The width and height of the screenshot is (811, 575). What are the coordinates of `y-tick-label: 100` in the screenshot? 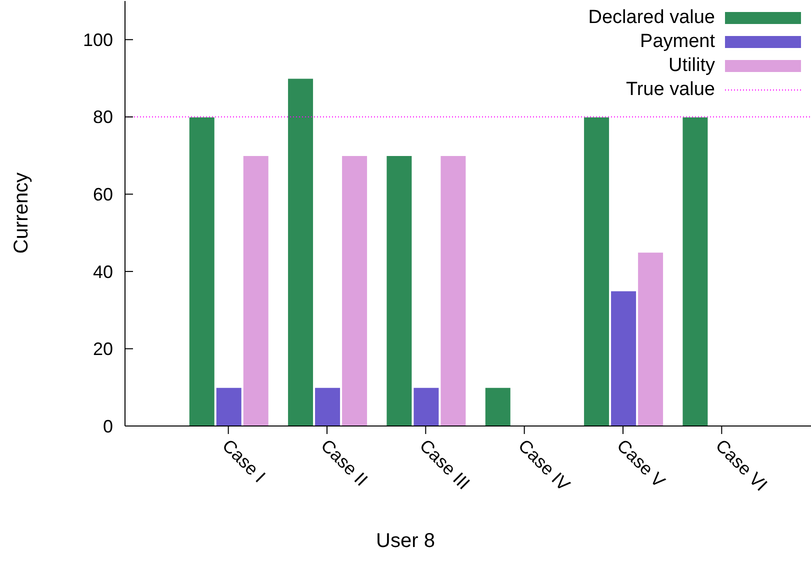 It's located at (97, 40).